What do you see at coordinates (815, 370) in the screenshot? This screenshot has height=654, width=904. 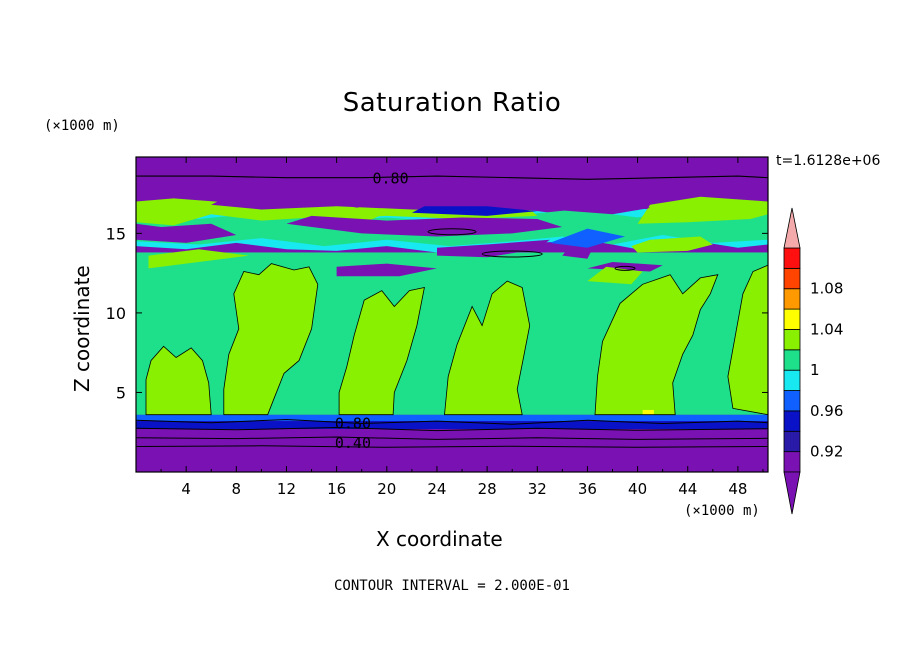 I see `colorbar-label: 1` at bounding box center [815, 370].